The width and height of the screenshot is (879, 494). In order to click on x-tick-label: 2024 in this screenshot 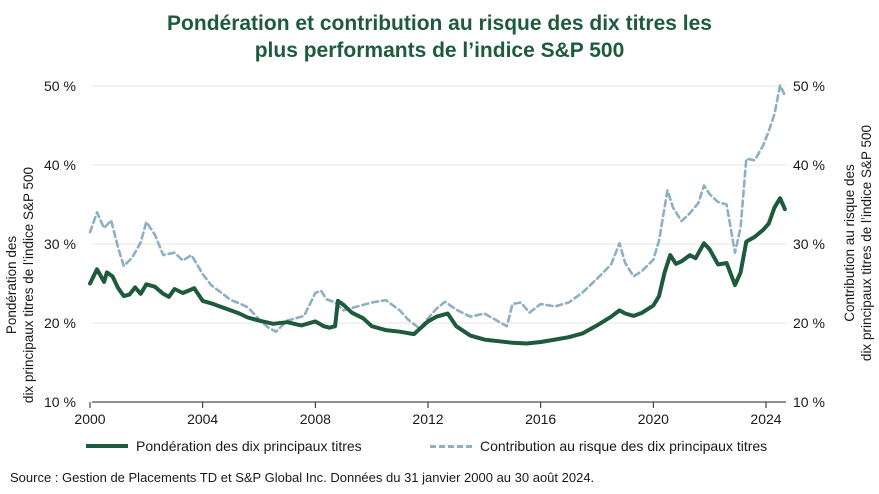, I will do `click(765, 419)`.